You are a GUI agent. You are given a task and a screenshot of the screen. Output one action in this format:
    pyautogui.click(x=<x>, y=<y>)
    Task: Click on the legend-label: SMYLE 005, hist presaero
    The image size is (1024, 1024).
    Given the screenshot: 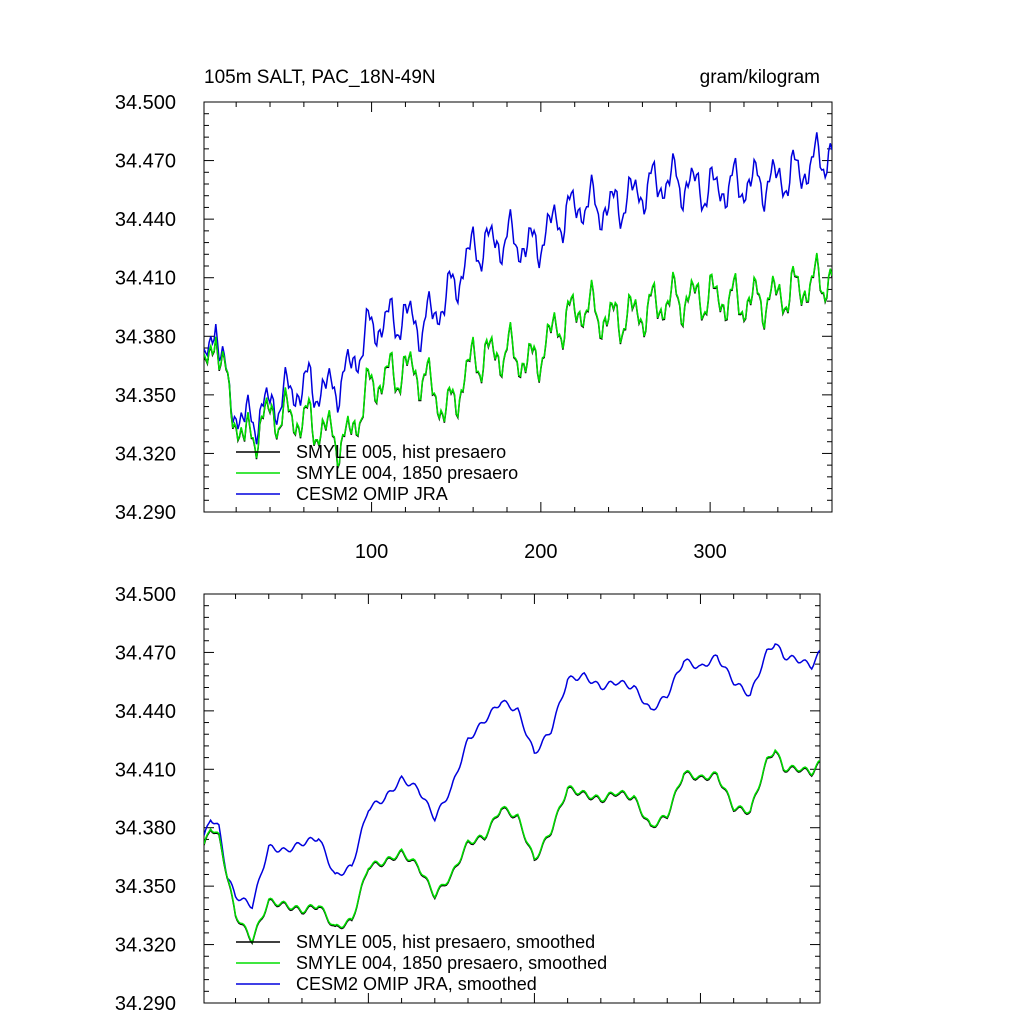 What is the action you would take?
    pyautogui.click(x=401, y=452)
    